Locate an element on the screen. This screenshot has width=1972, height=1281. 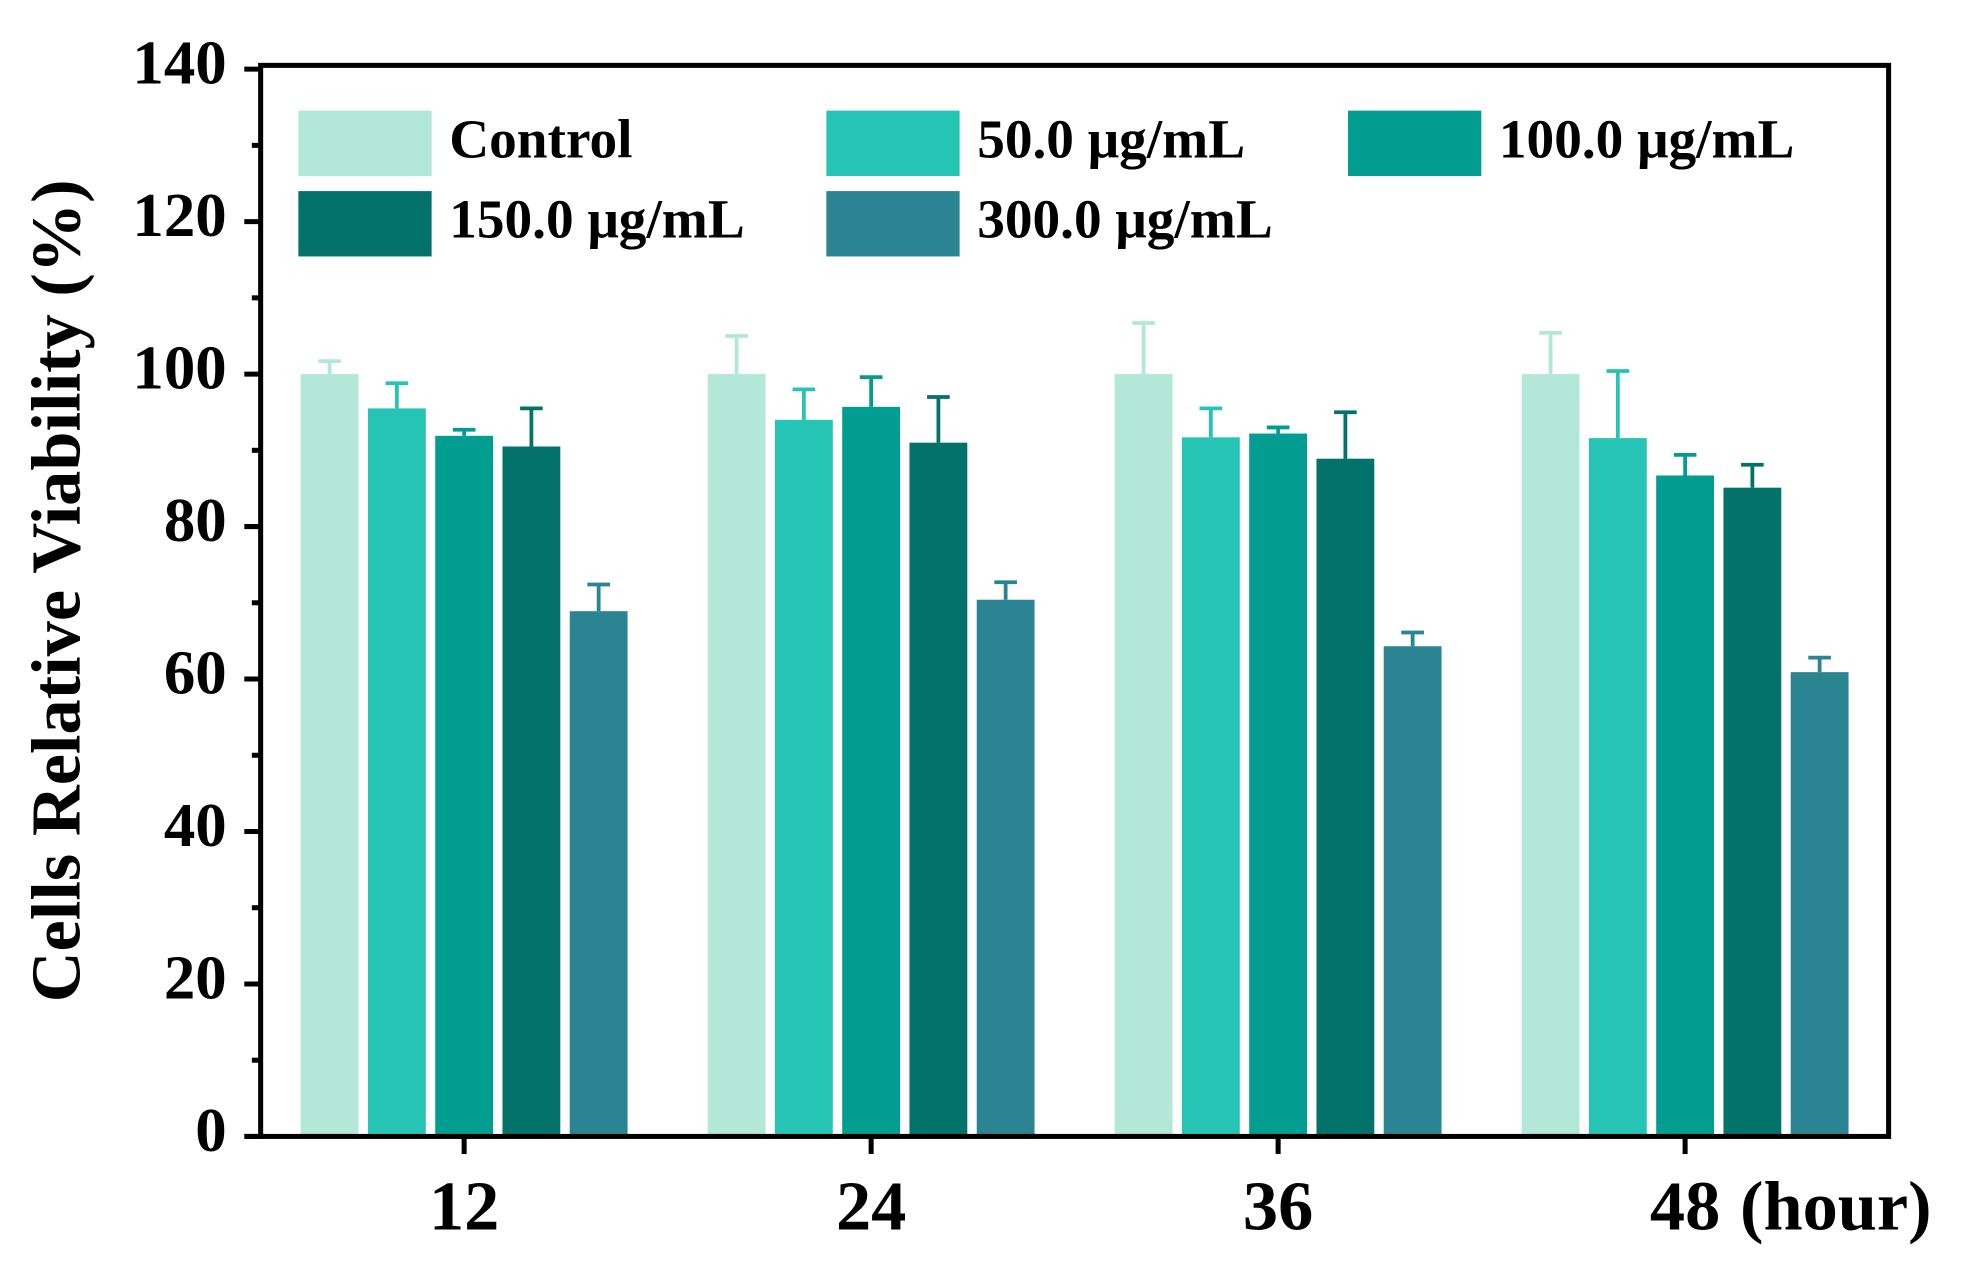
x-axis-label: (hour) is located at coordinates (1836, 1206).